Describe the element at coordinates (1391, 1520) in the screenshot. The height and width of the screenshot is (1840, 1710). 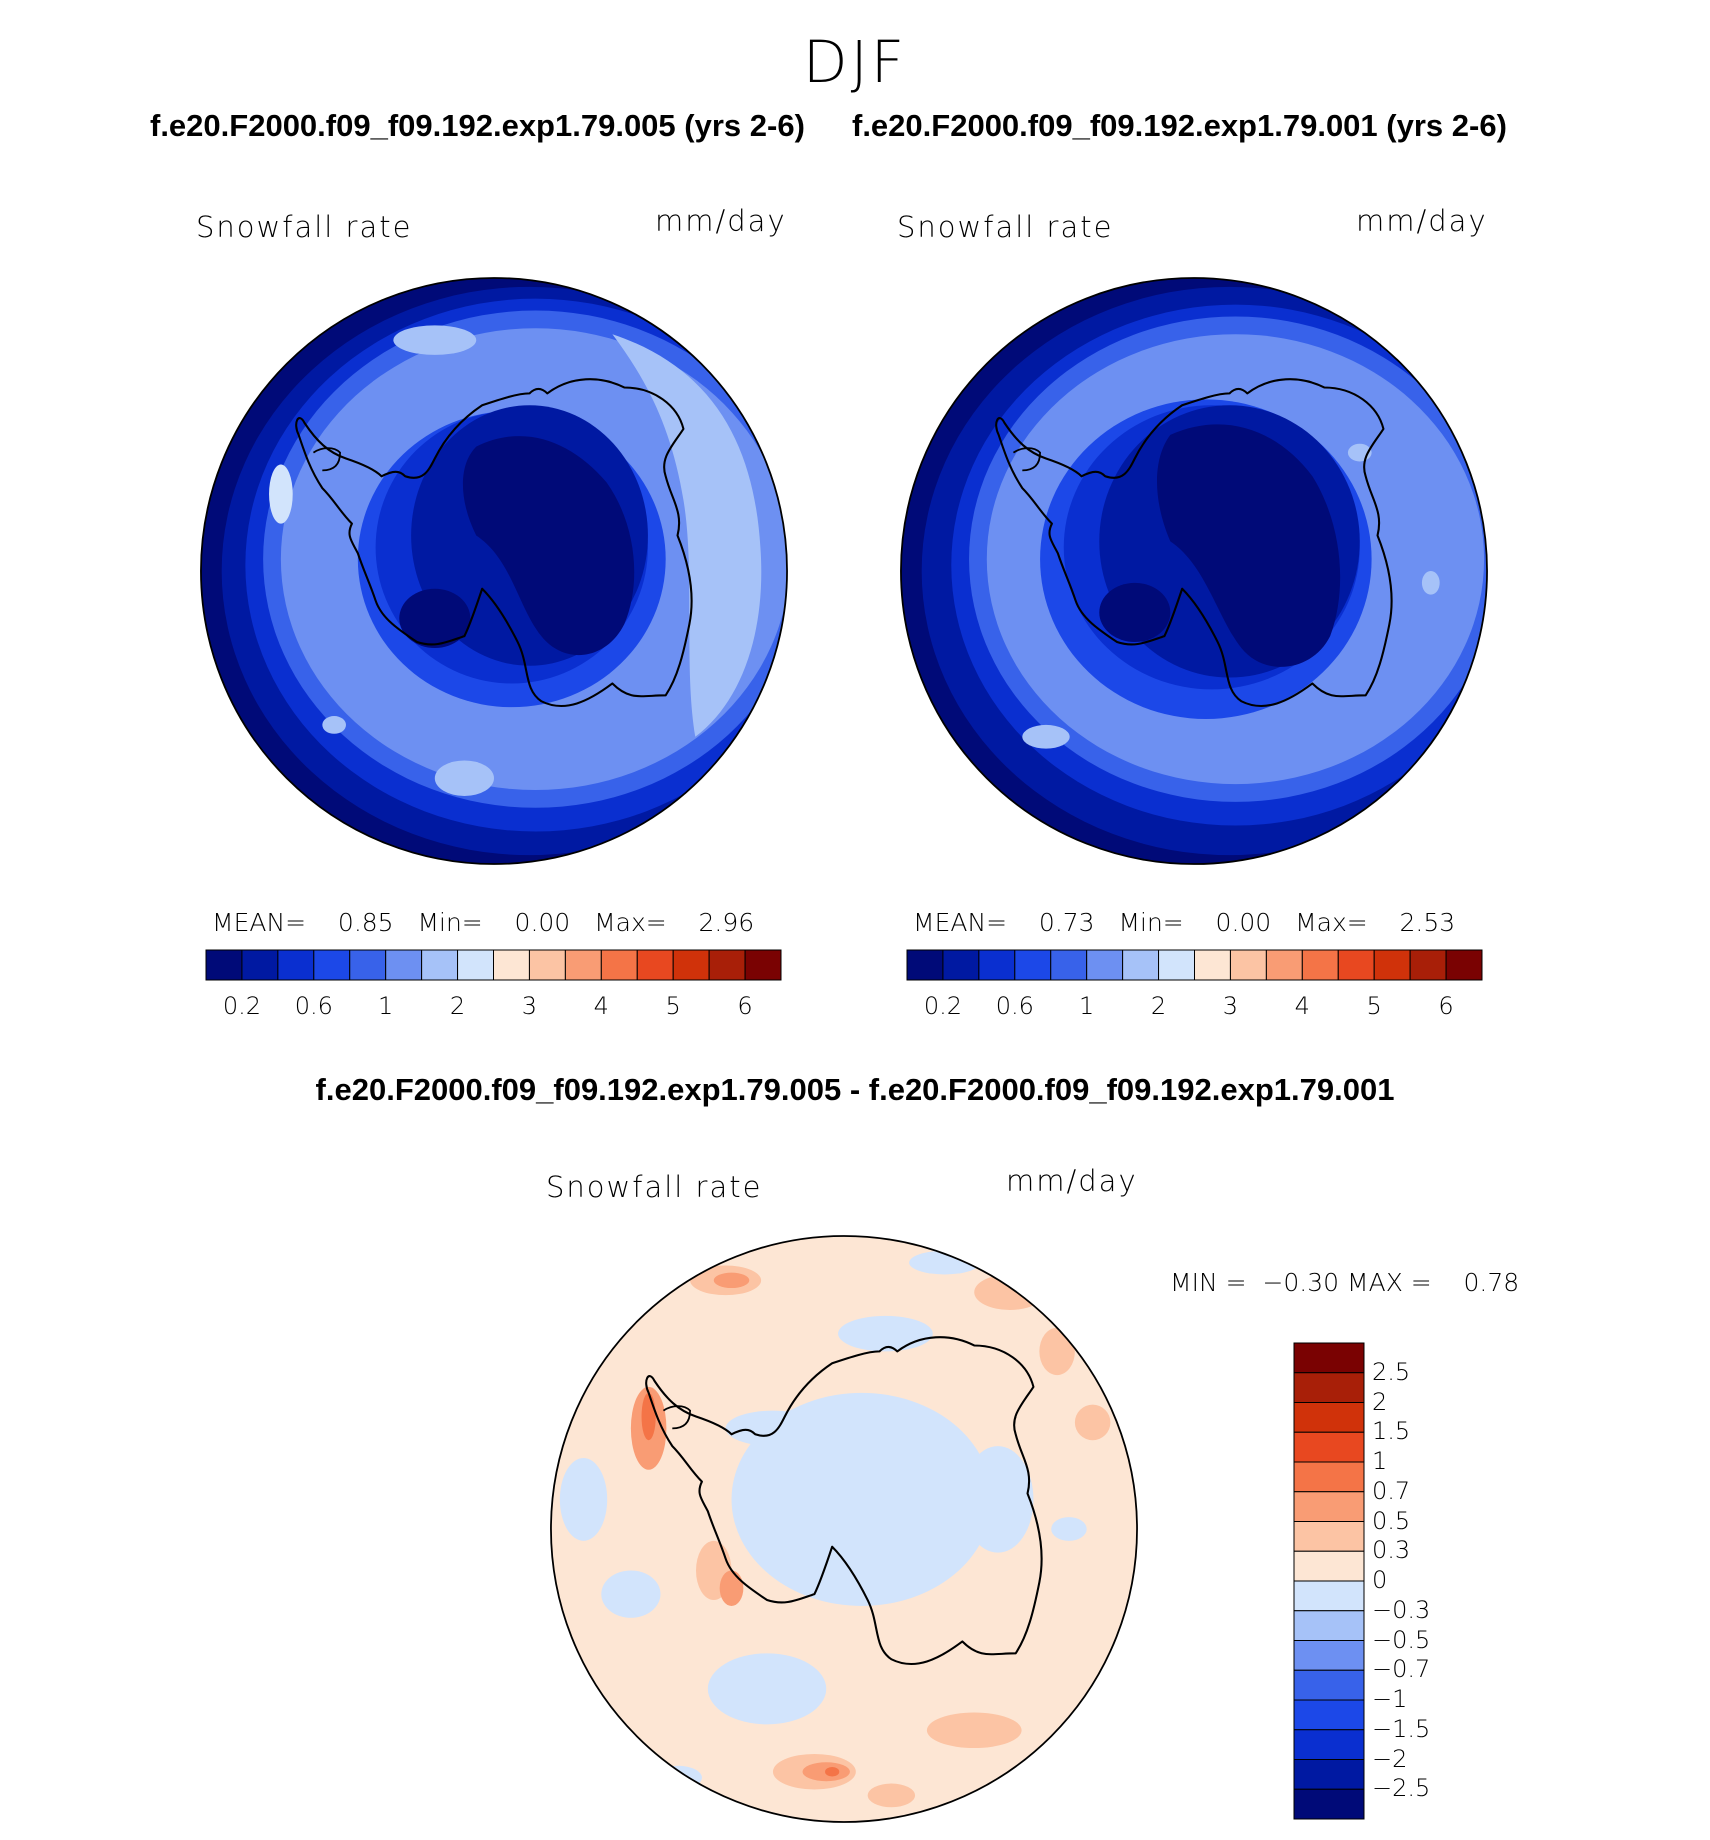
I see `colorbar-tick-label: 0.5` at that location.